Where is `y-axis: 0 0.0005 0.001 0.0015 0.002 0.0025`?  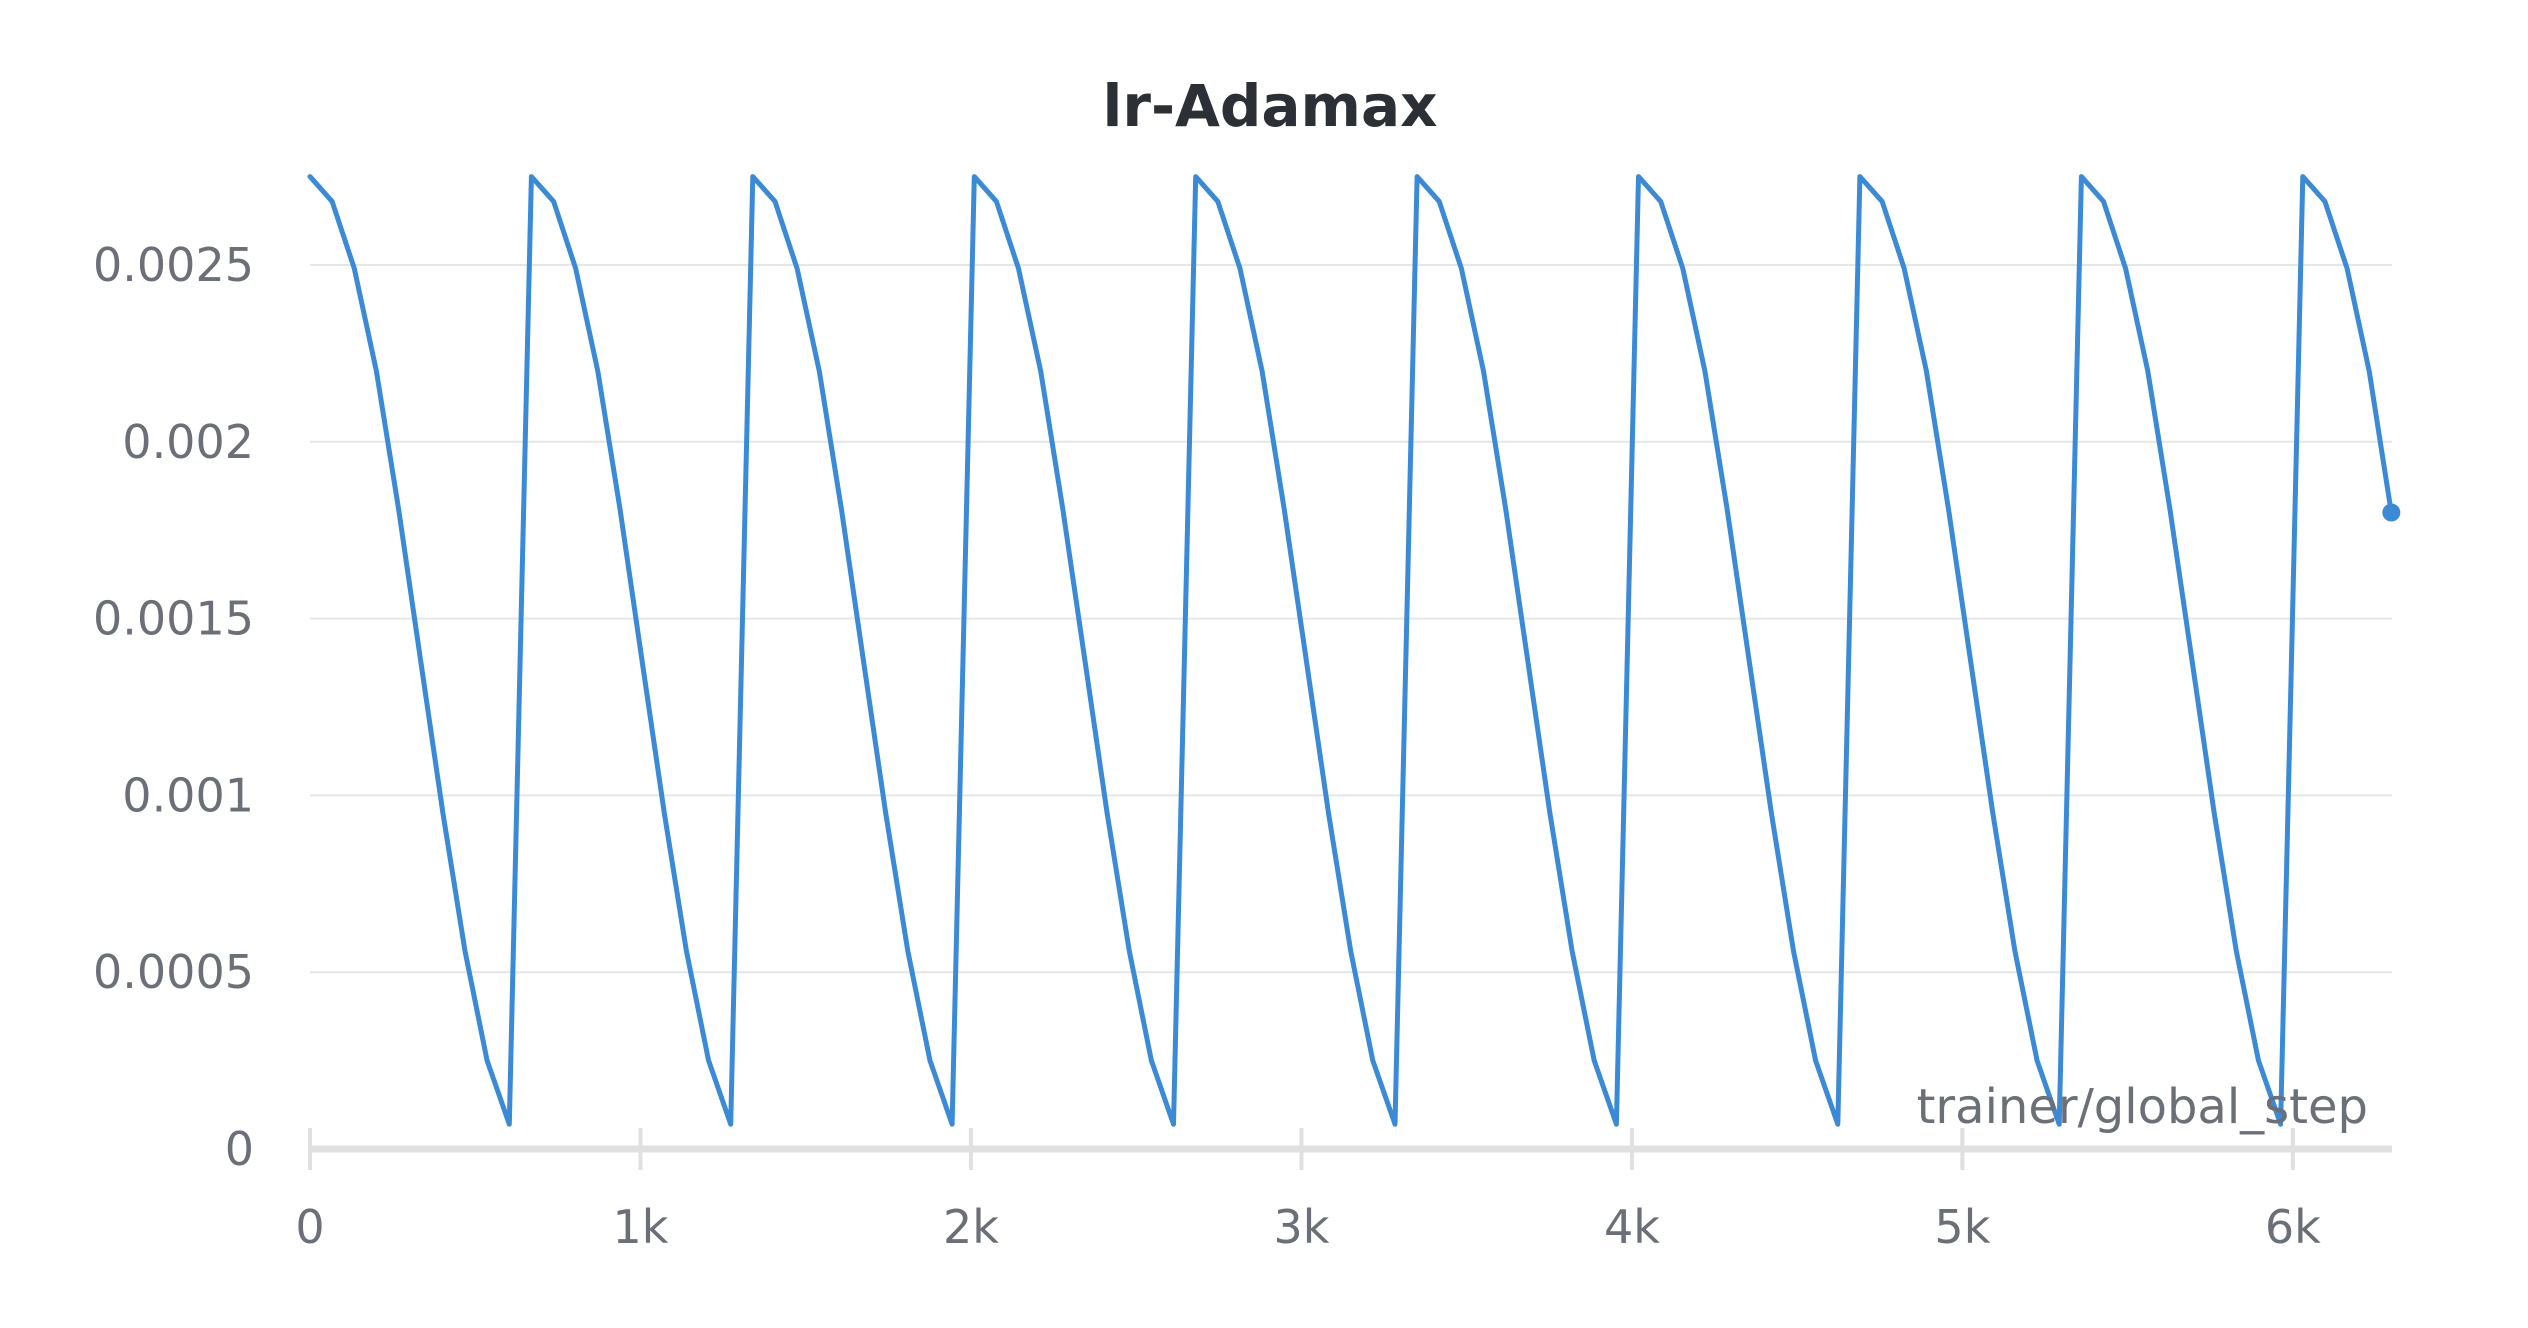 y-axis: 0 0.0005 0.001 0.0015 0.002 0.0025 is located at coordinates (173, 707).